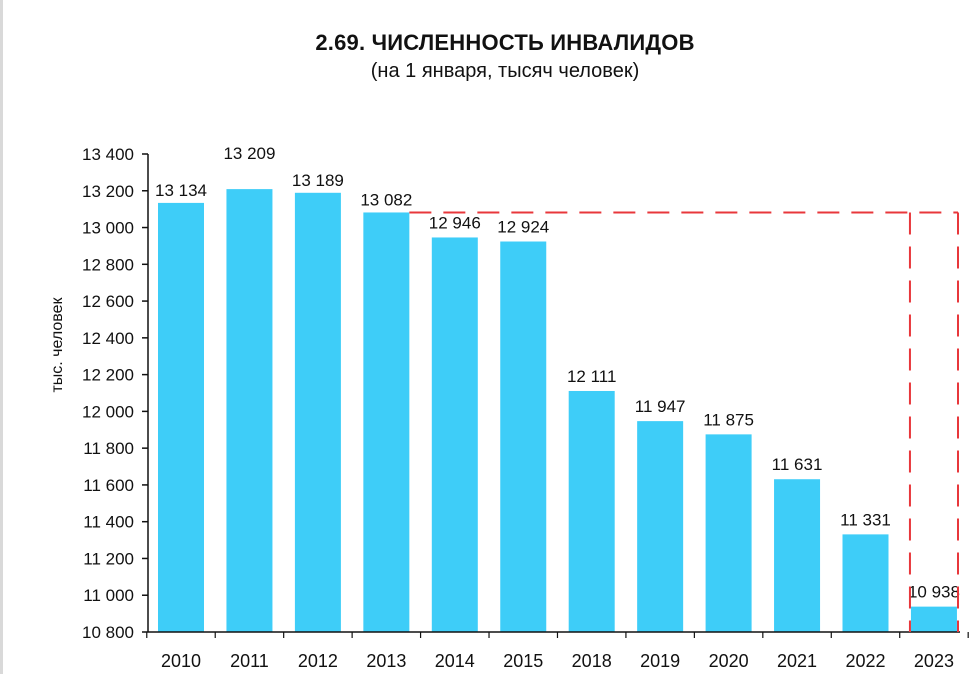  What do you see at coordinates (108, 558) in the screenshot?
I see `y-tick-label: 11 200` at bounding box center [108, 558].